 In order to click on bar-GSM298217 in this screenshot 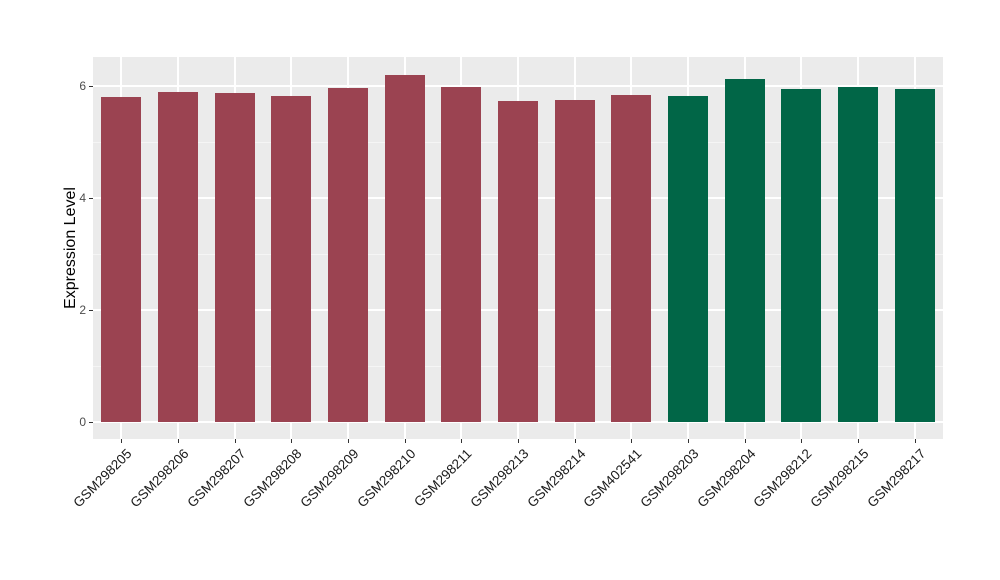, I will do `click(914, 255)`.